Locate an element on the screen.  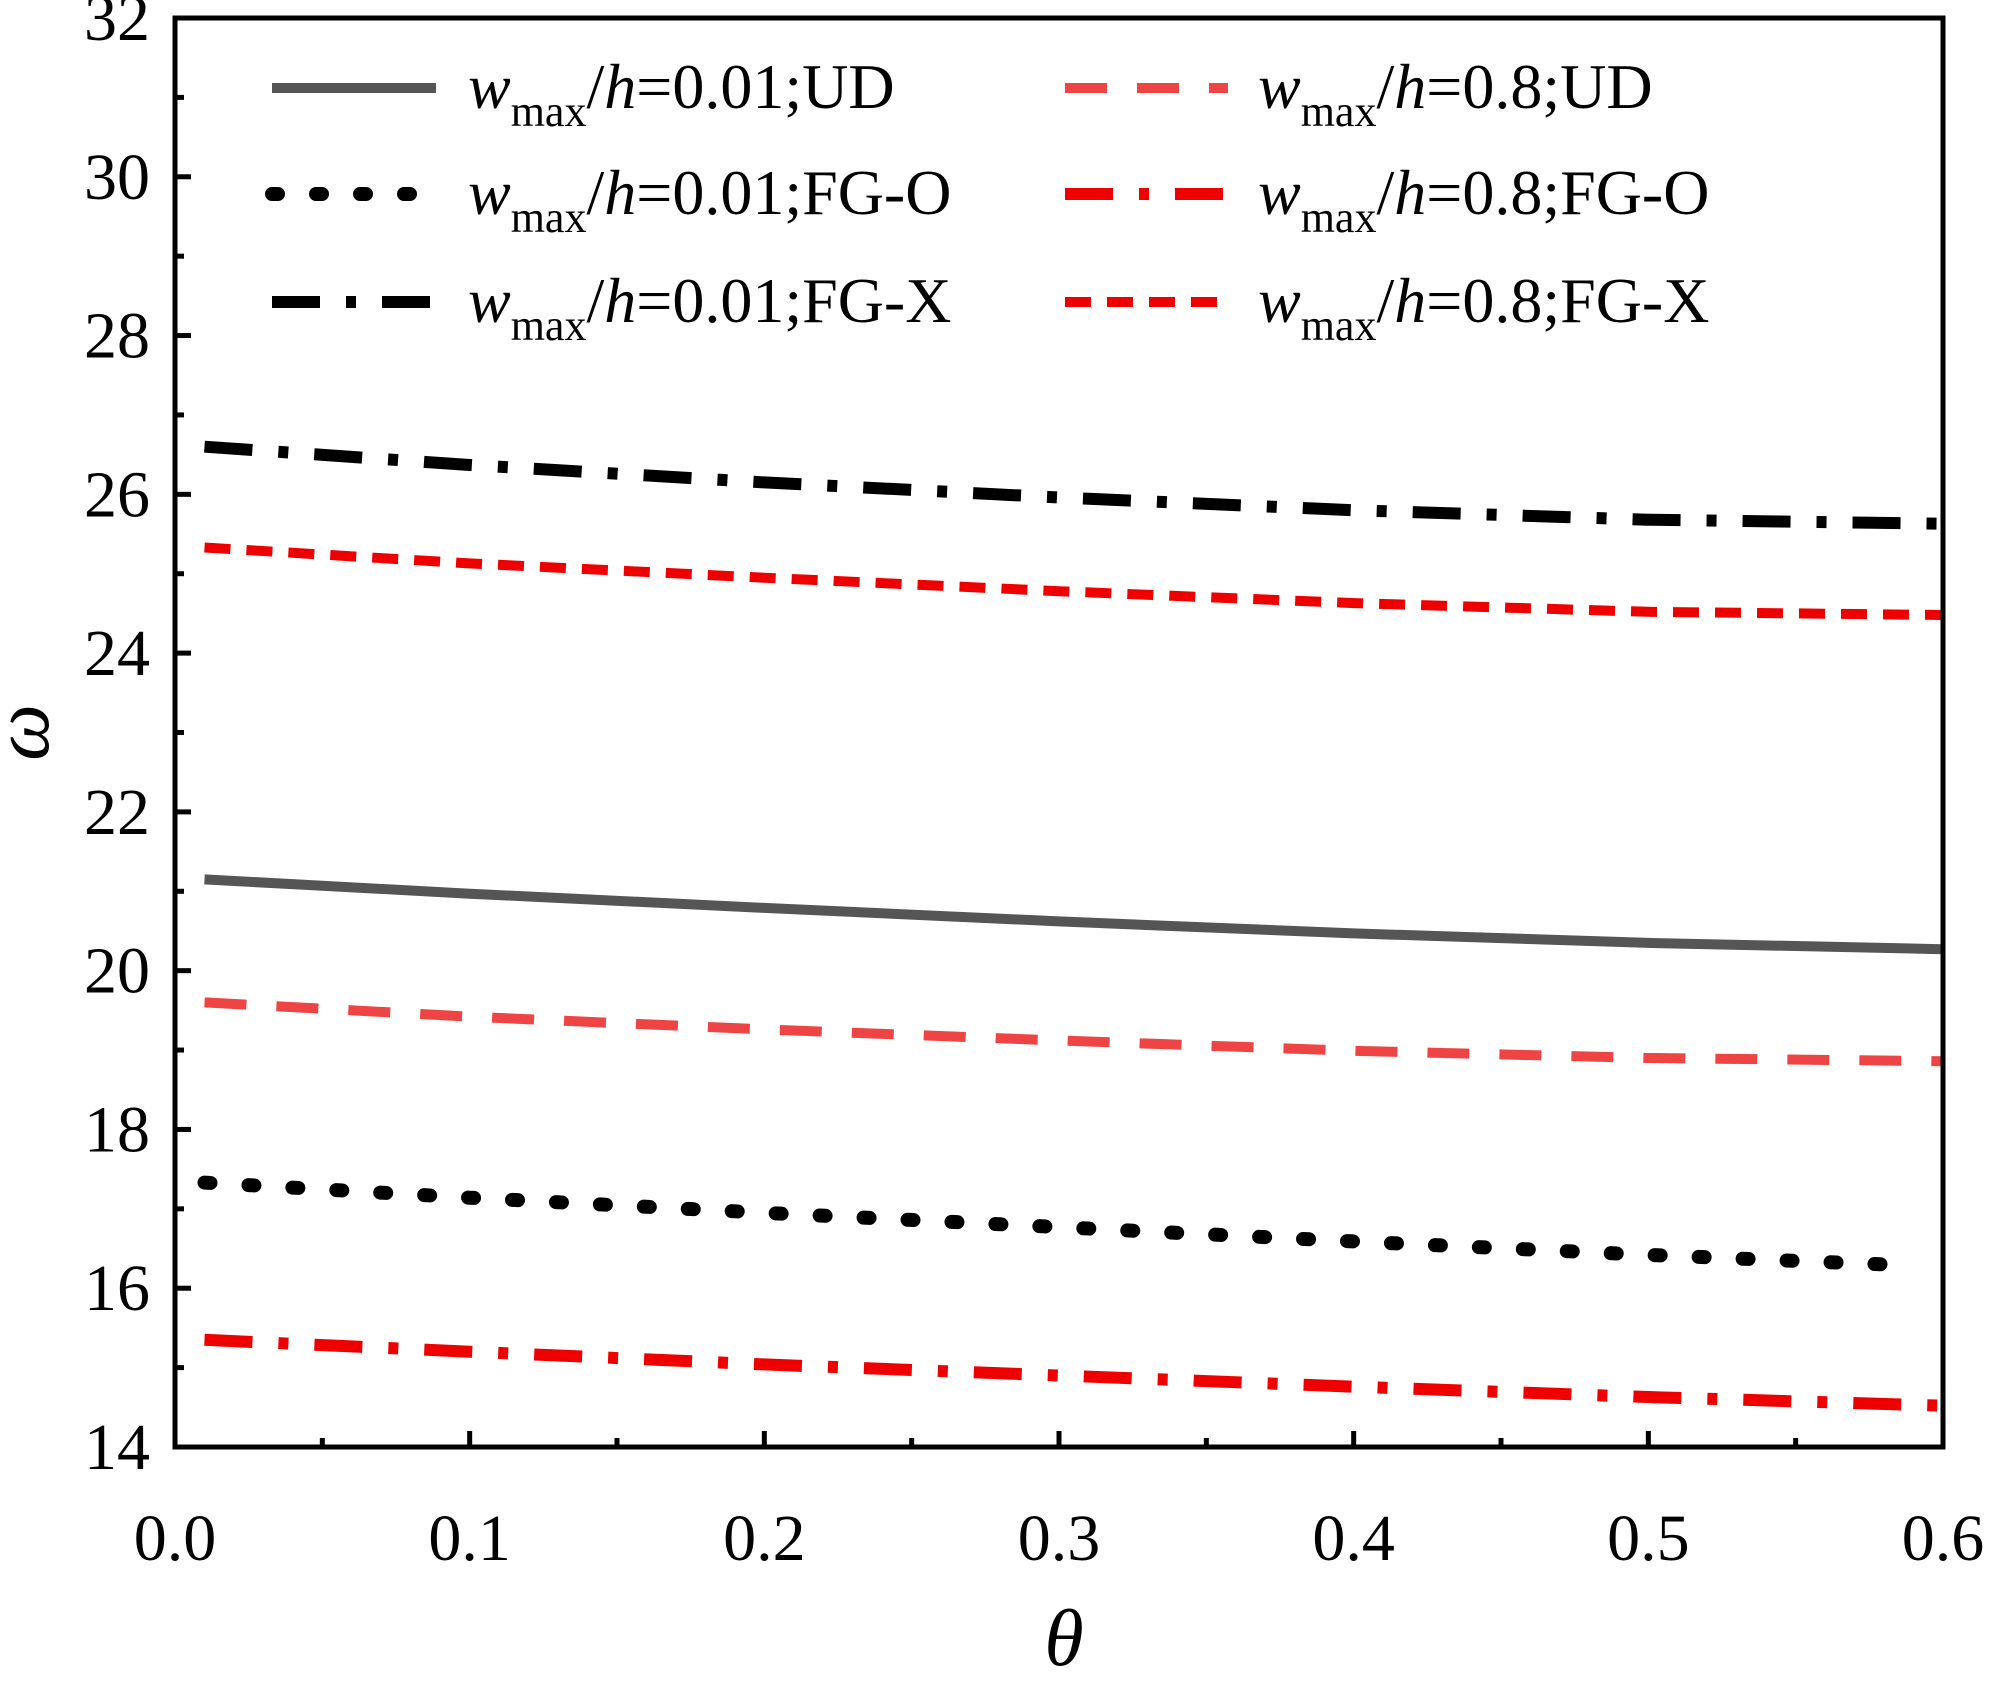
legend-label-3: wmax/h=0.01;FG-X is located at coordinates (709, 307).